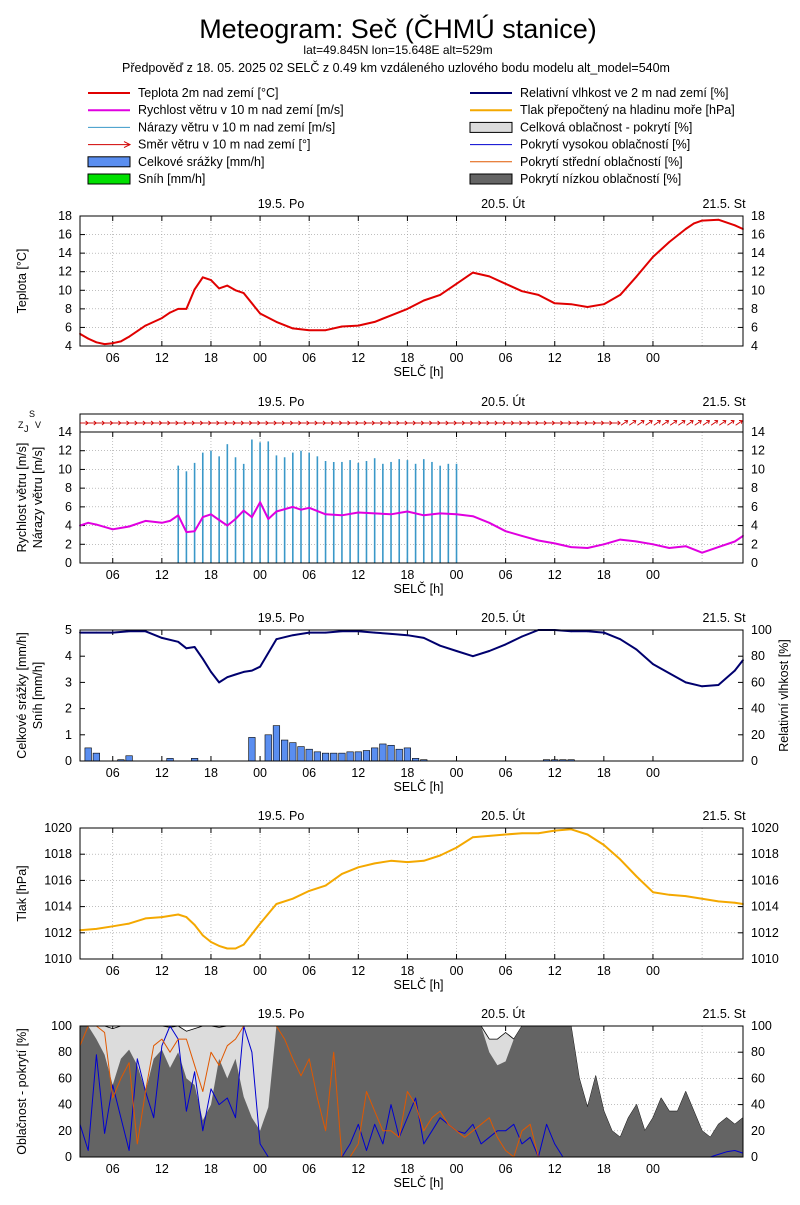 The width and height of the screenshot is (800, 1205). What do you see at coordinates (411, 889) in the screenshot?
I see `pressure-line` at bounding box center [411, 889].